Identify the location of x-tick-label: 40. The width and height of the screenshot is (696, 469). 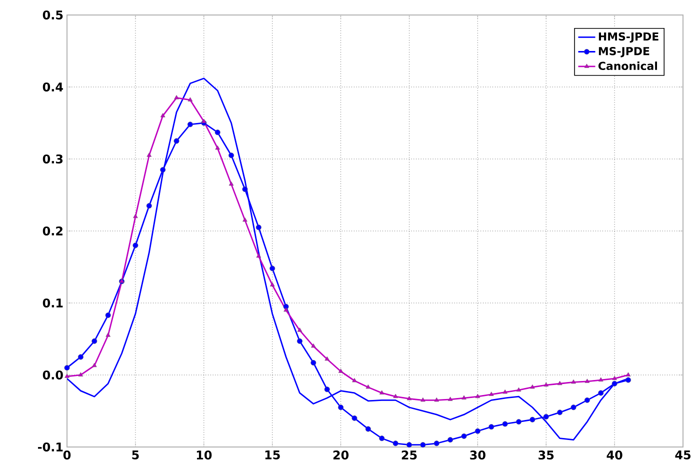
(614, 455).